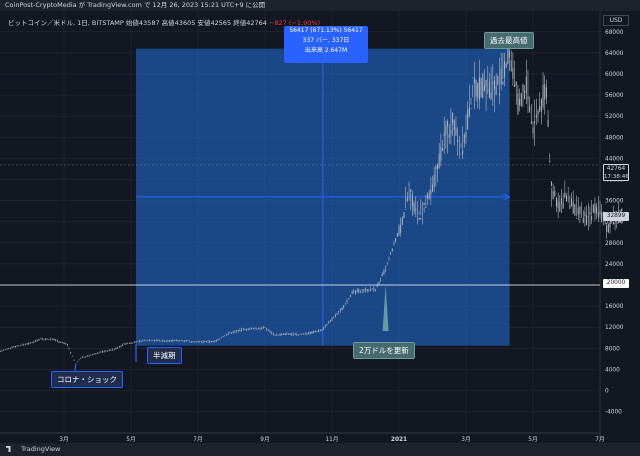  What do you see at coordinates (614, 54) in the screenshot?
I see `y-tick-label: 64000` at bounding box center [614, 54].